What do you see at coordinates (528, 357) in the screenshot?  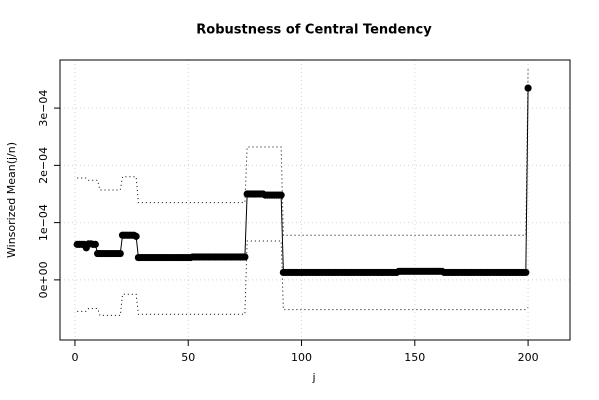 I see `x-tick-label: 200` at bounding box center [528, 357].